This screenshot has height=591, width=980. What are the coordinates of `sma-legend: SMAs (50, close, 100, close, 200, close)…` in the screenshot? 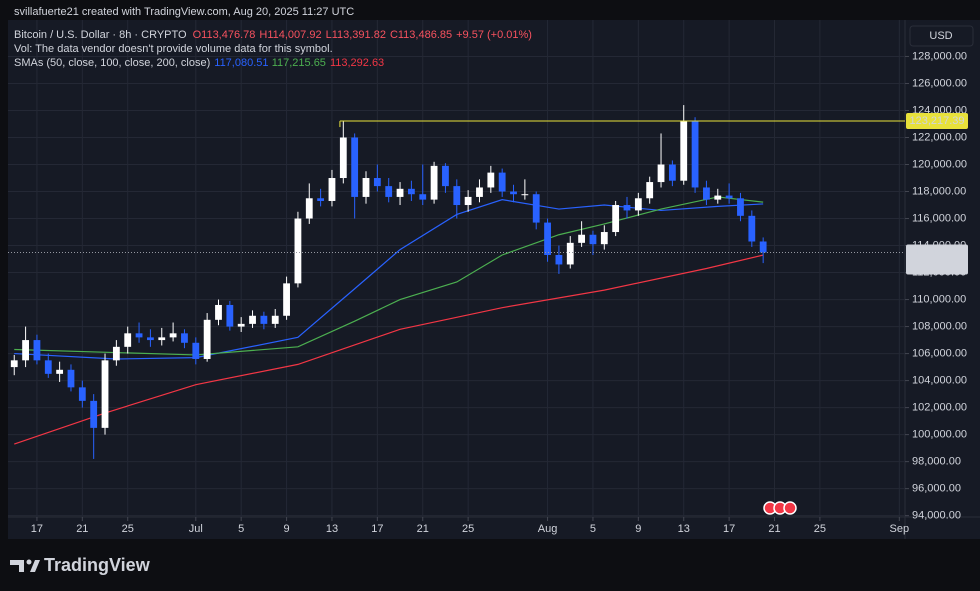 It's located at (199, 63).